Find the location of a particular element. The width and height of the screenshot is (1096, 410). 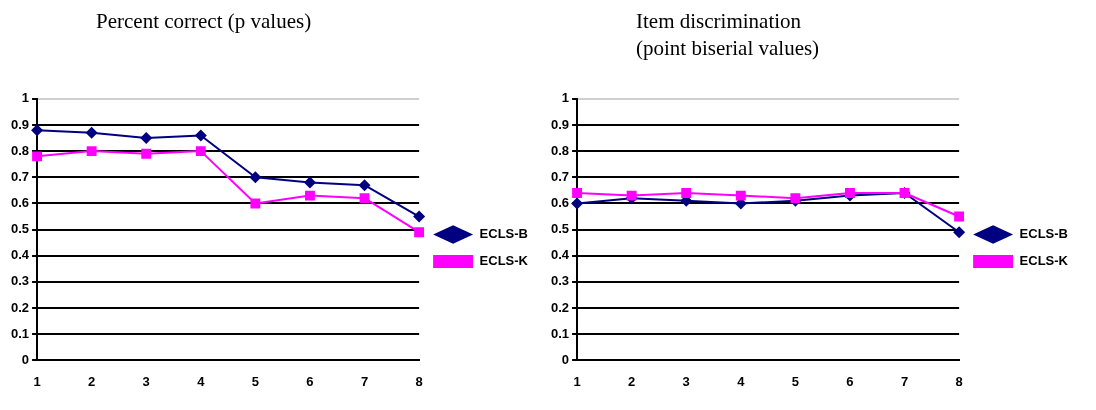

chart-title: Percent correct (p values) is located at coordinates (204, 21).